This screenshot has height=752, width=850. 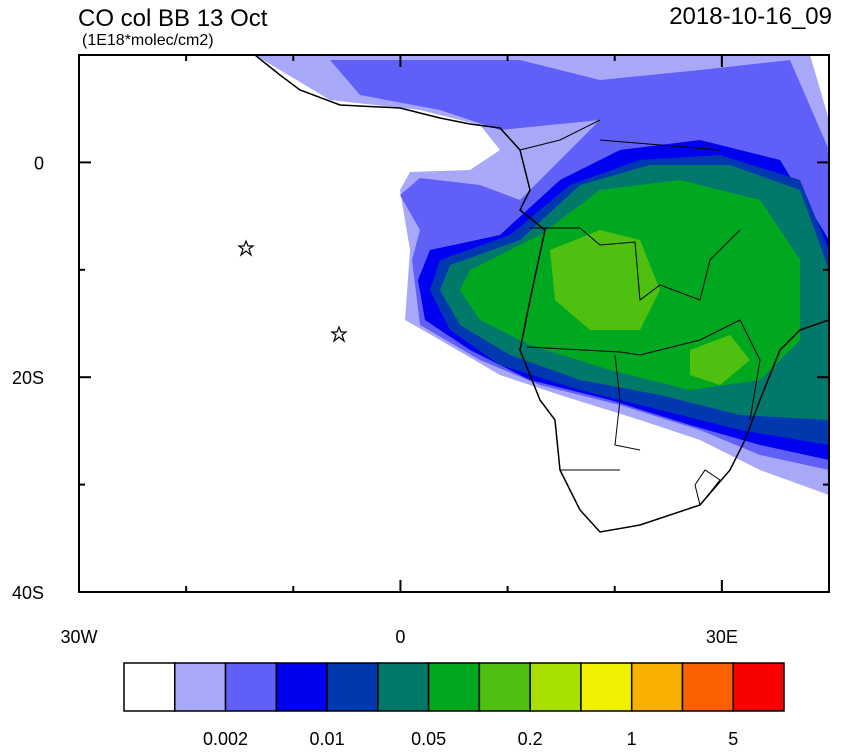 I want to click on colorbar-label: 5, so click(x=733, y=738).